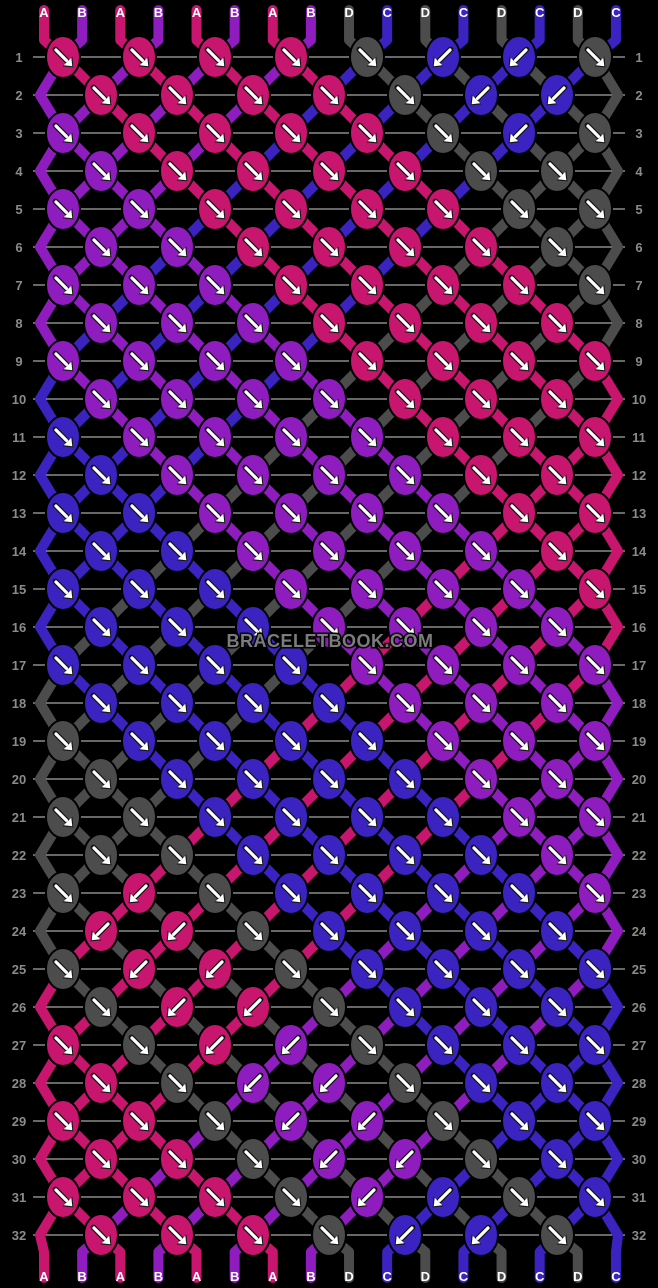  What do you see at coordinates (18, 57) in the screenshot?
I see `row-number-left: 1` at bounding box center [18, 57].